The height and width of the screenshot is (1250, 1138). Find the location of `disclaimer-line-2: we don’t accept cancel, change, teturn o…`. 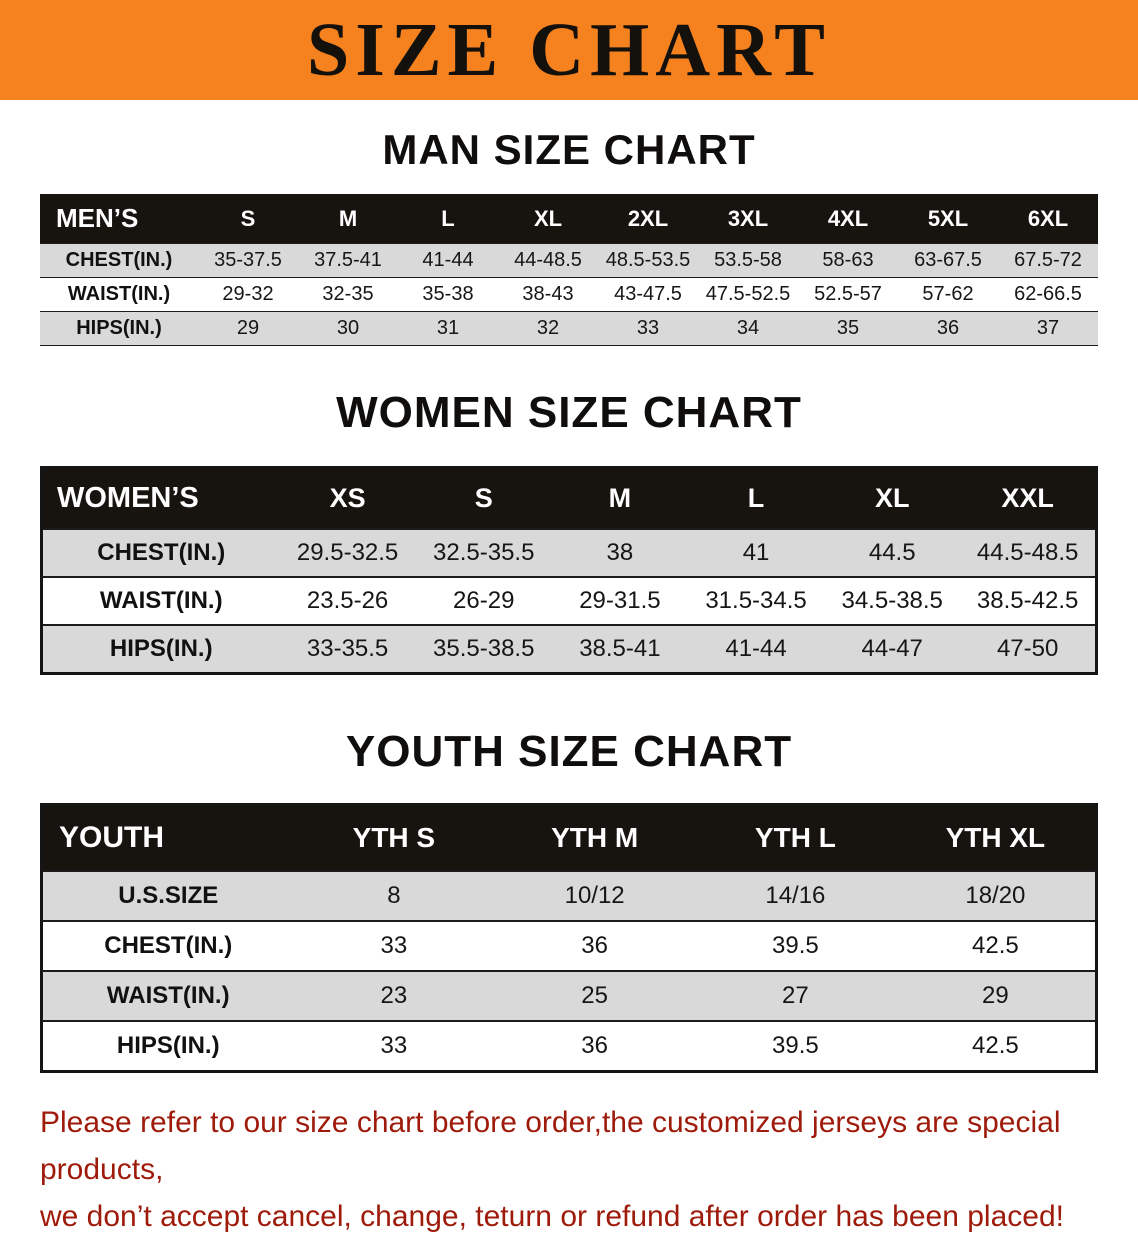

disclaimer-line-2: we don’t accept cancel, change, teturn o… is located at coordinates (552, 1216).